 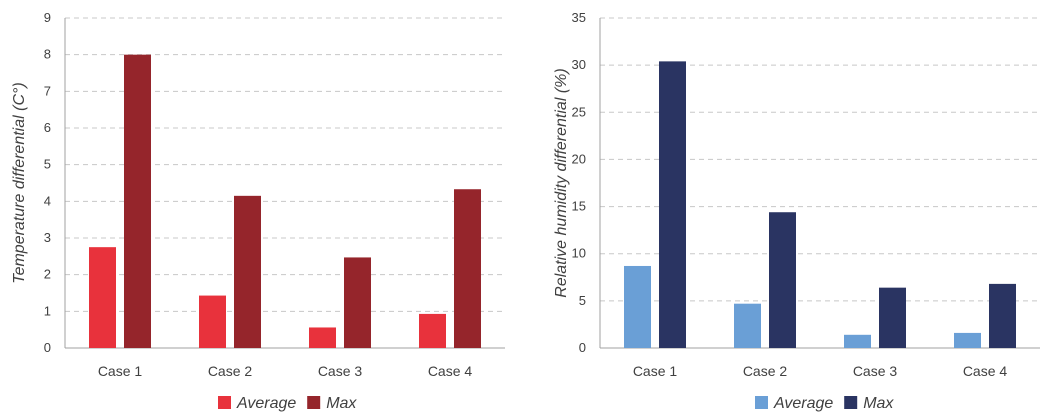 I want to click on y-tick-label: 2, so click(x=47, y=274).